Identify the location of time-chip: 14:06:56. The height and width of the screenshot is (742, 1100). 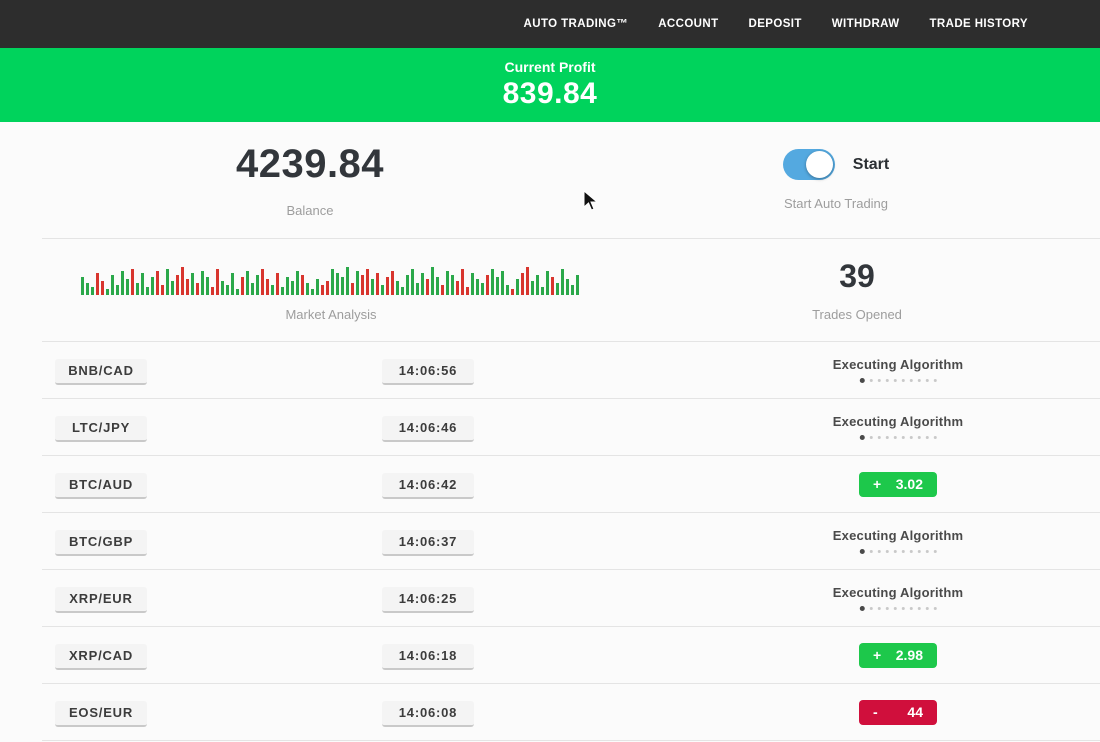
(428, 372).